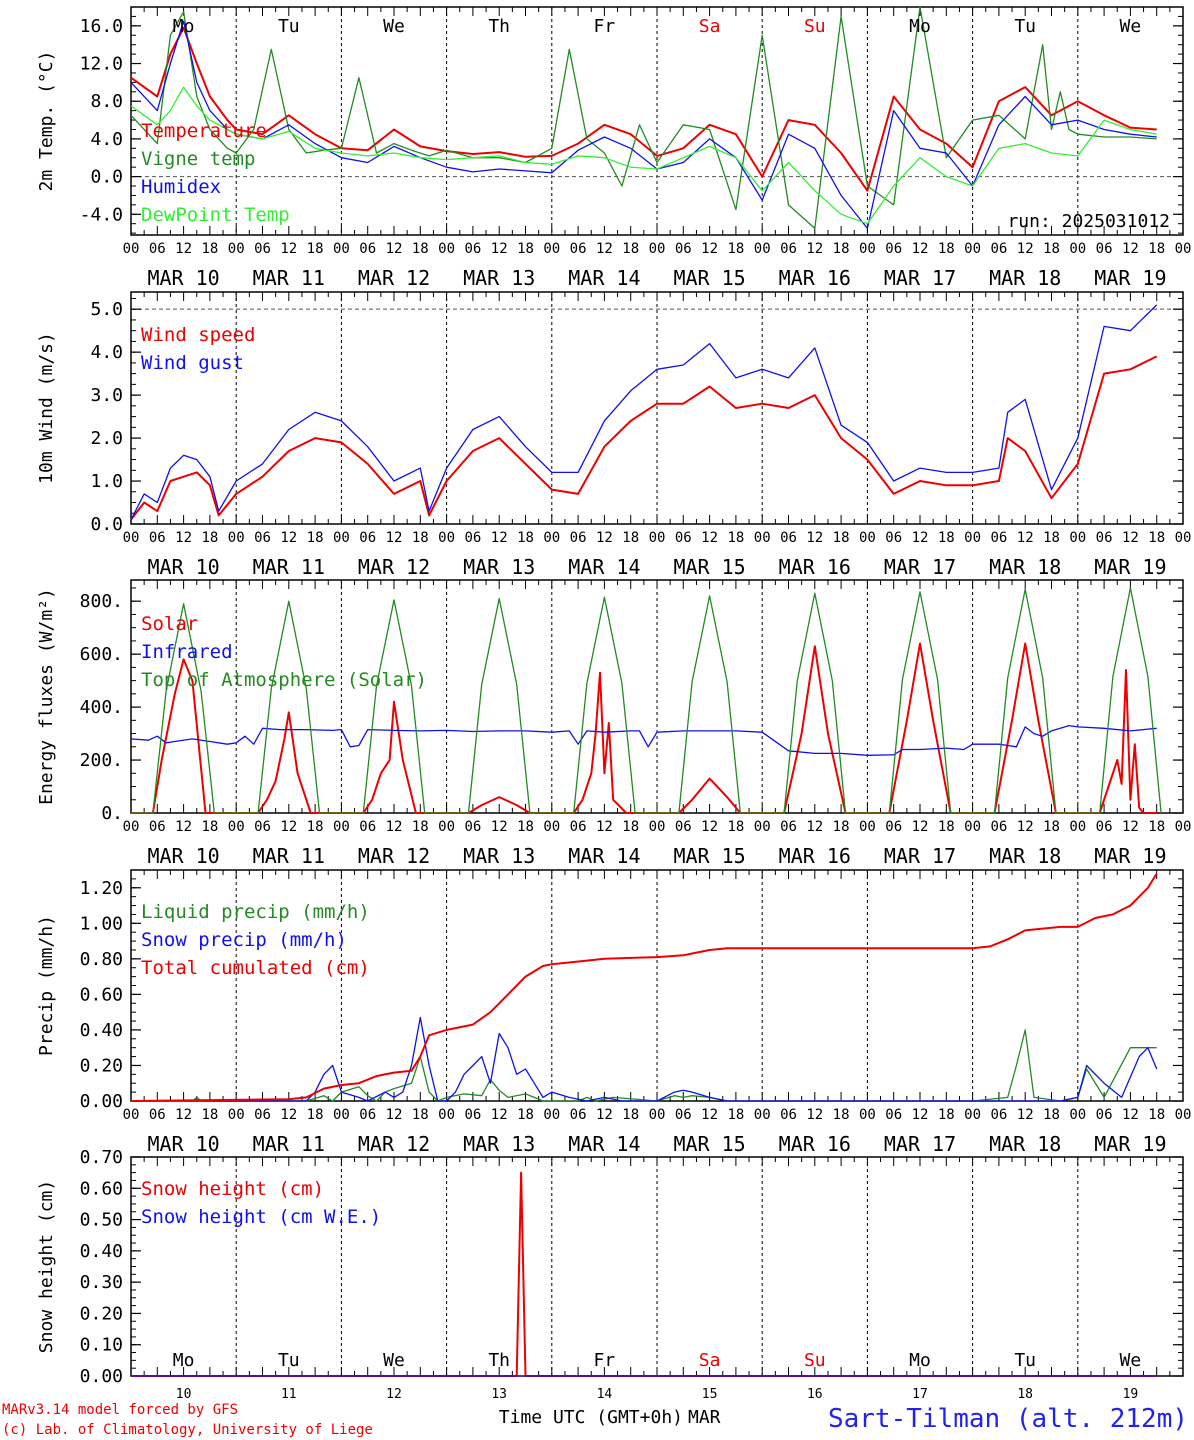  Describe the element at coordinates (604, 1144) in the screenshot. I see `date-label: MAR 14` at that location.